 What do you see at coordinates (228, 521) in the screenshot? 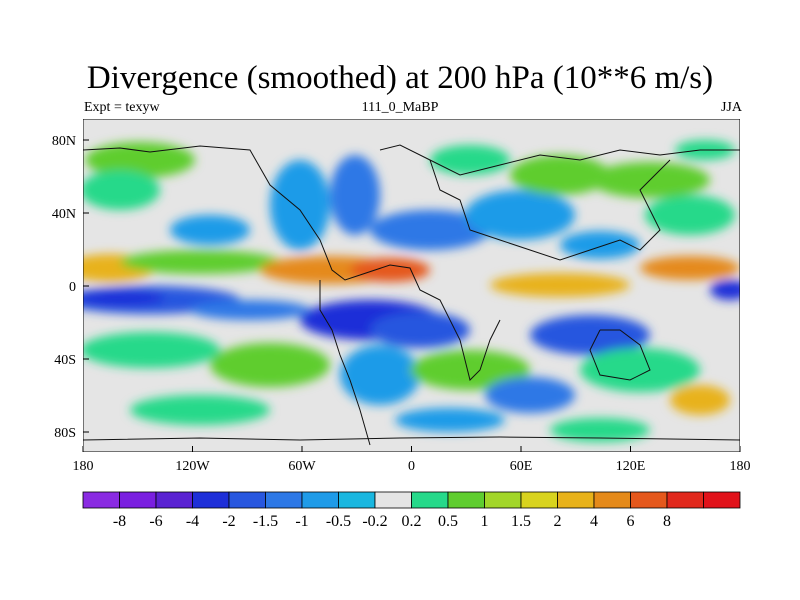
I see `colorbar-label: -2` at bounding box center [228, 521].